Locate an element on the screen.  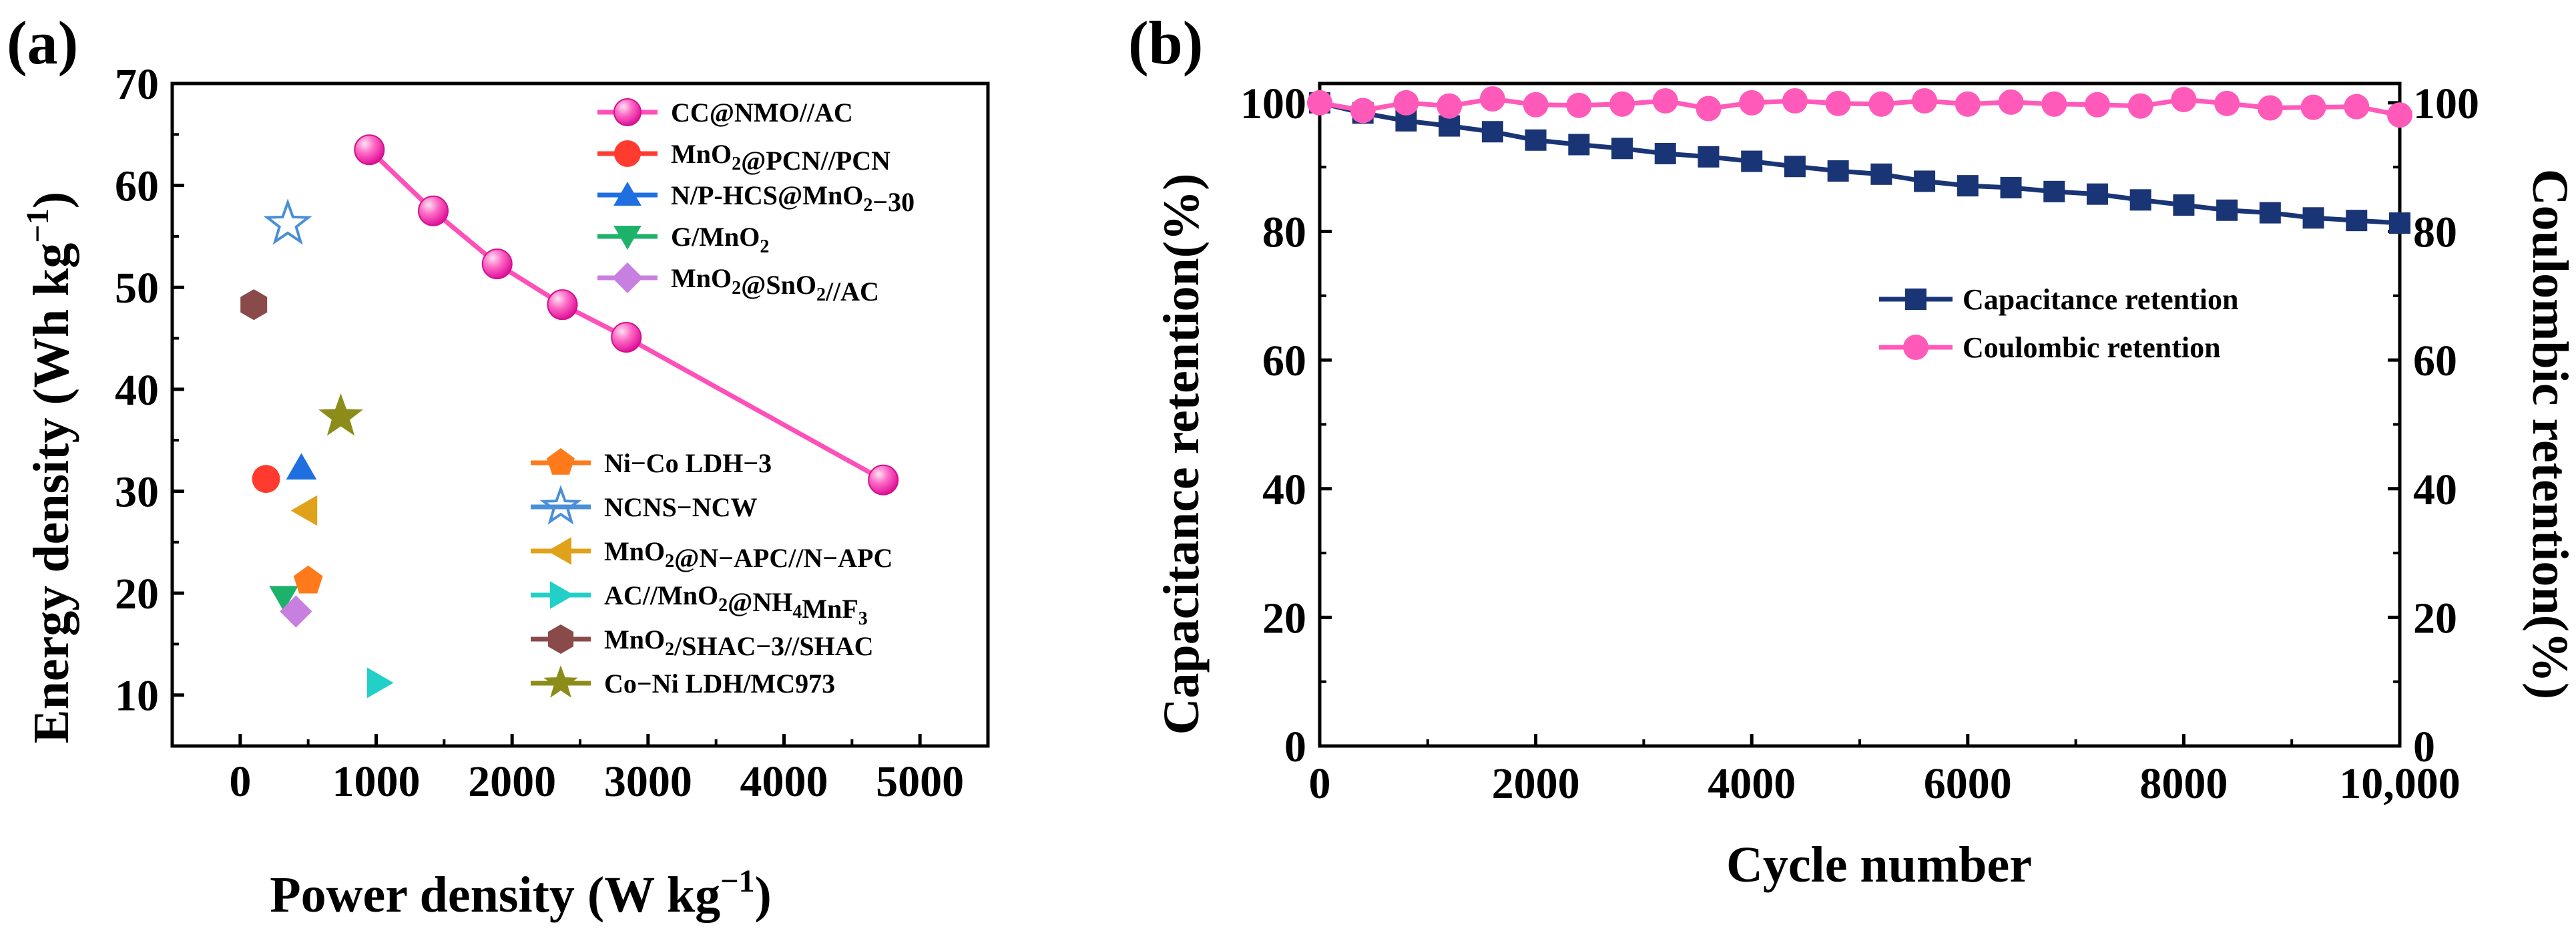
legend-marker-co-ni-ldh-mc973 is located at coordinates (560, 682).